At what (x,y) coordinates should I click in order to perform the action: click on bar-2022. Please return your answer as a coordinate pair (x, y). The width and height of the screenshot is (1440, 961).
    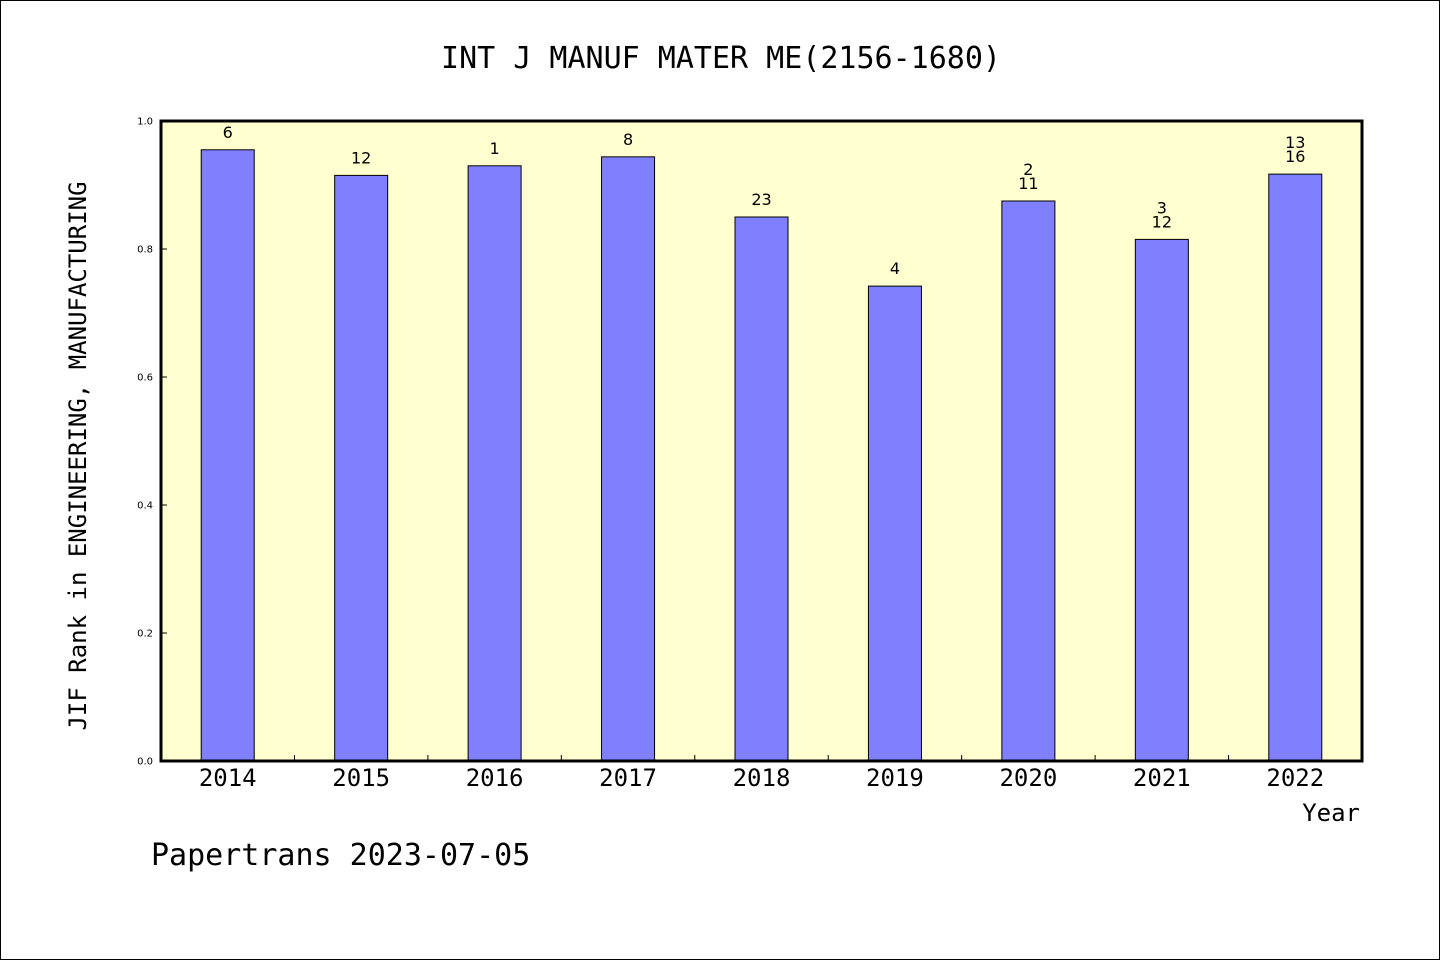
    Looking at the image, I should click on (1295, 467).